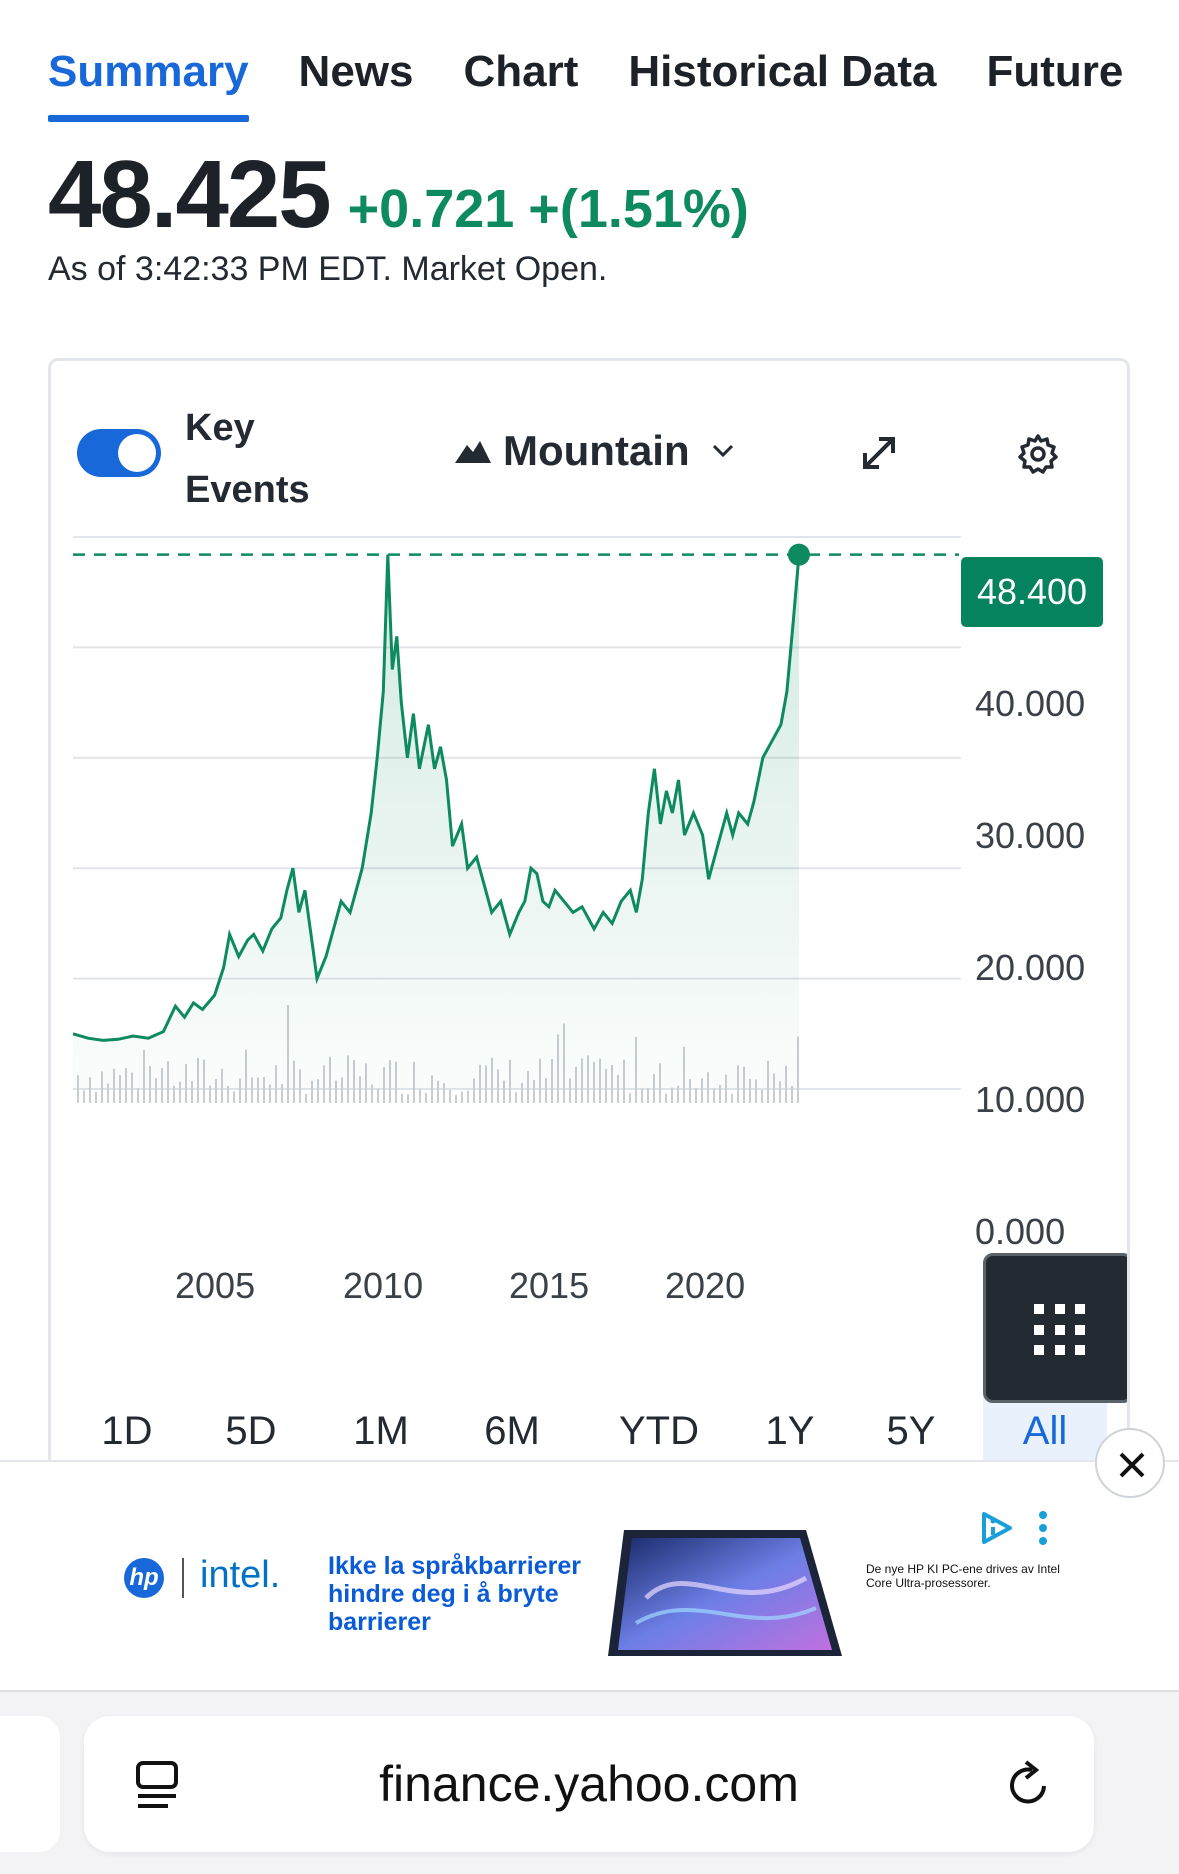 This screenshot has height=1874, width=1179. I want to click on range-1d: 1D, so click(127, 1431).